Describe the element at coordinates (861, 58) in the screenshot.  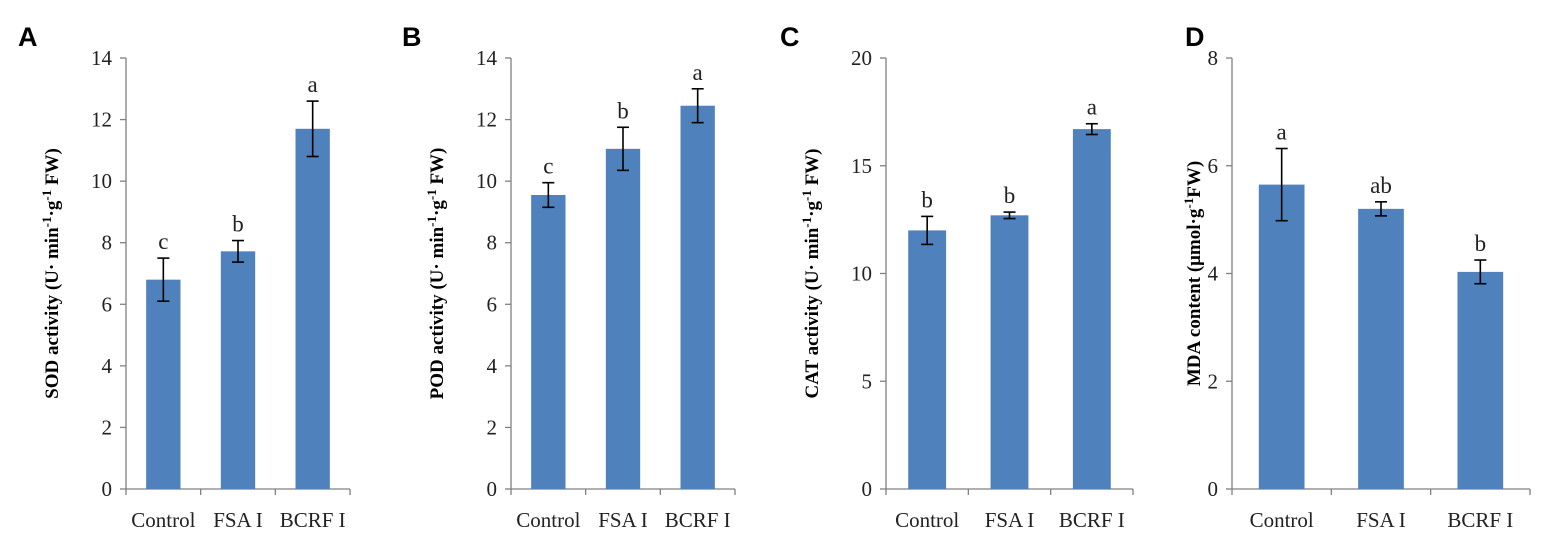
I see `y-tick-label: 20` at that location.